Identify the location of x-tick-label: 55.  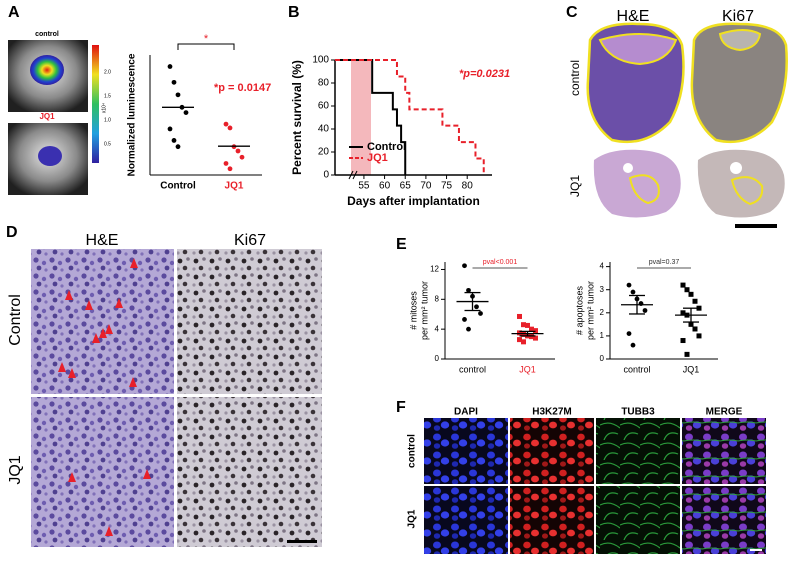
(364, 186).